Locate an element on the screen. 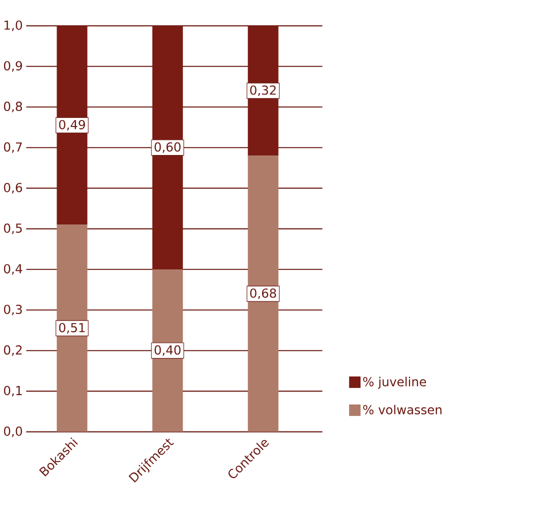  data-label: 0,40 is located at coordinates (167, 350).